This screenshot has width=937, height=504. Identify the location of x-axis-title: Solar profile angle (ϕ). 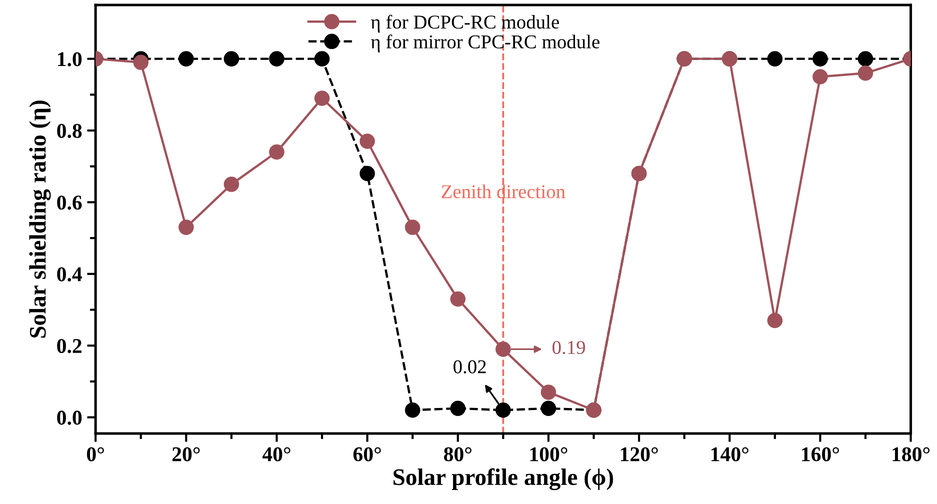
(504, 479).